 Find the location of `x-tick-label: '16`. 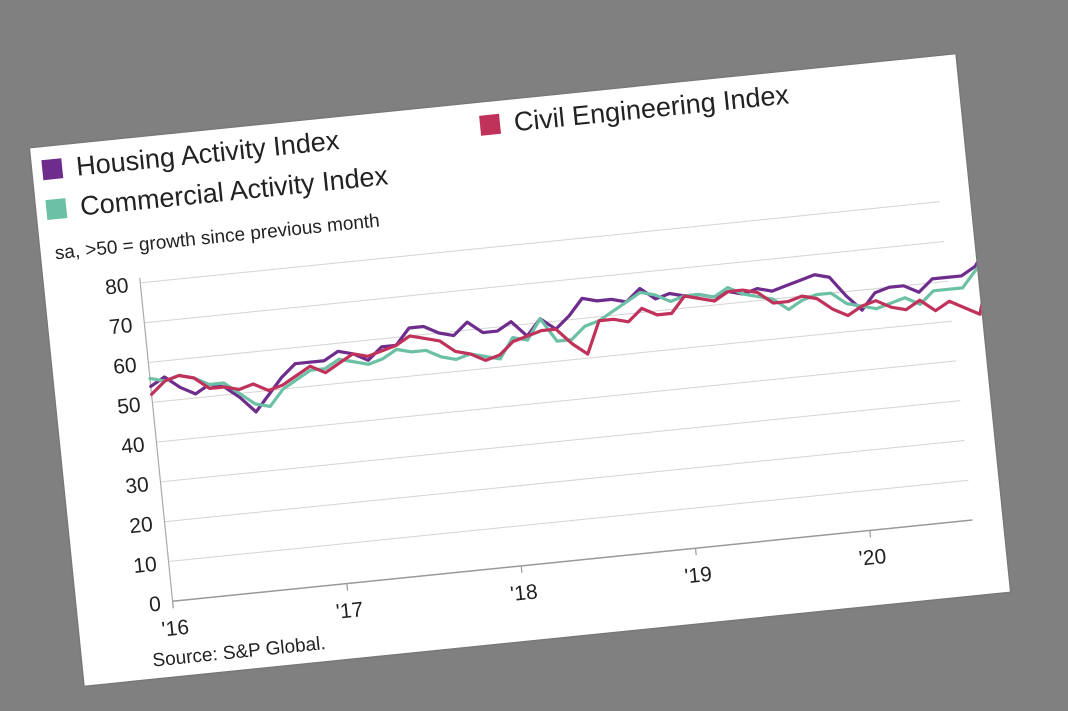

x-tick-label: '16 is located at coordinates (176, 629).